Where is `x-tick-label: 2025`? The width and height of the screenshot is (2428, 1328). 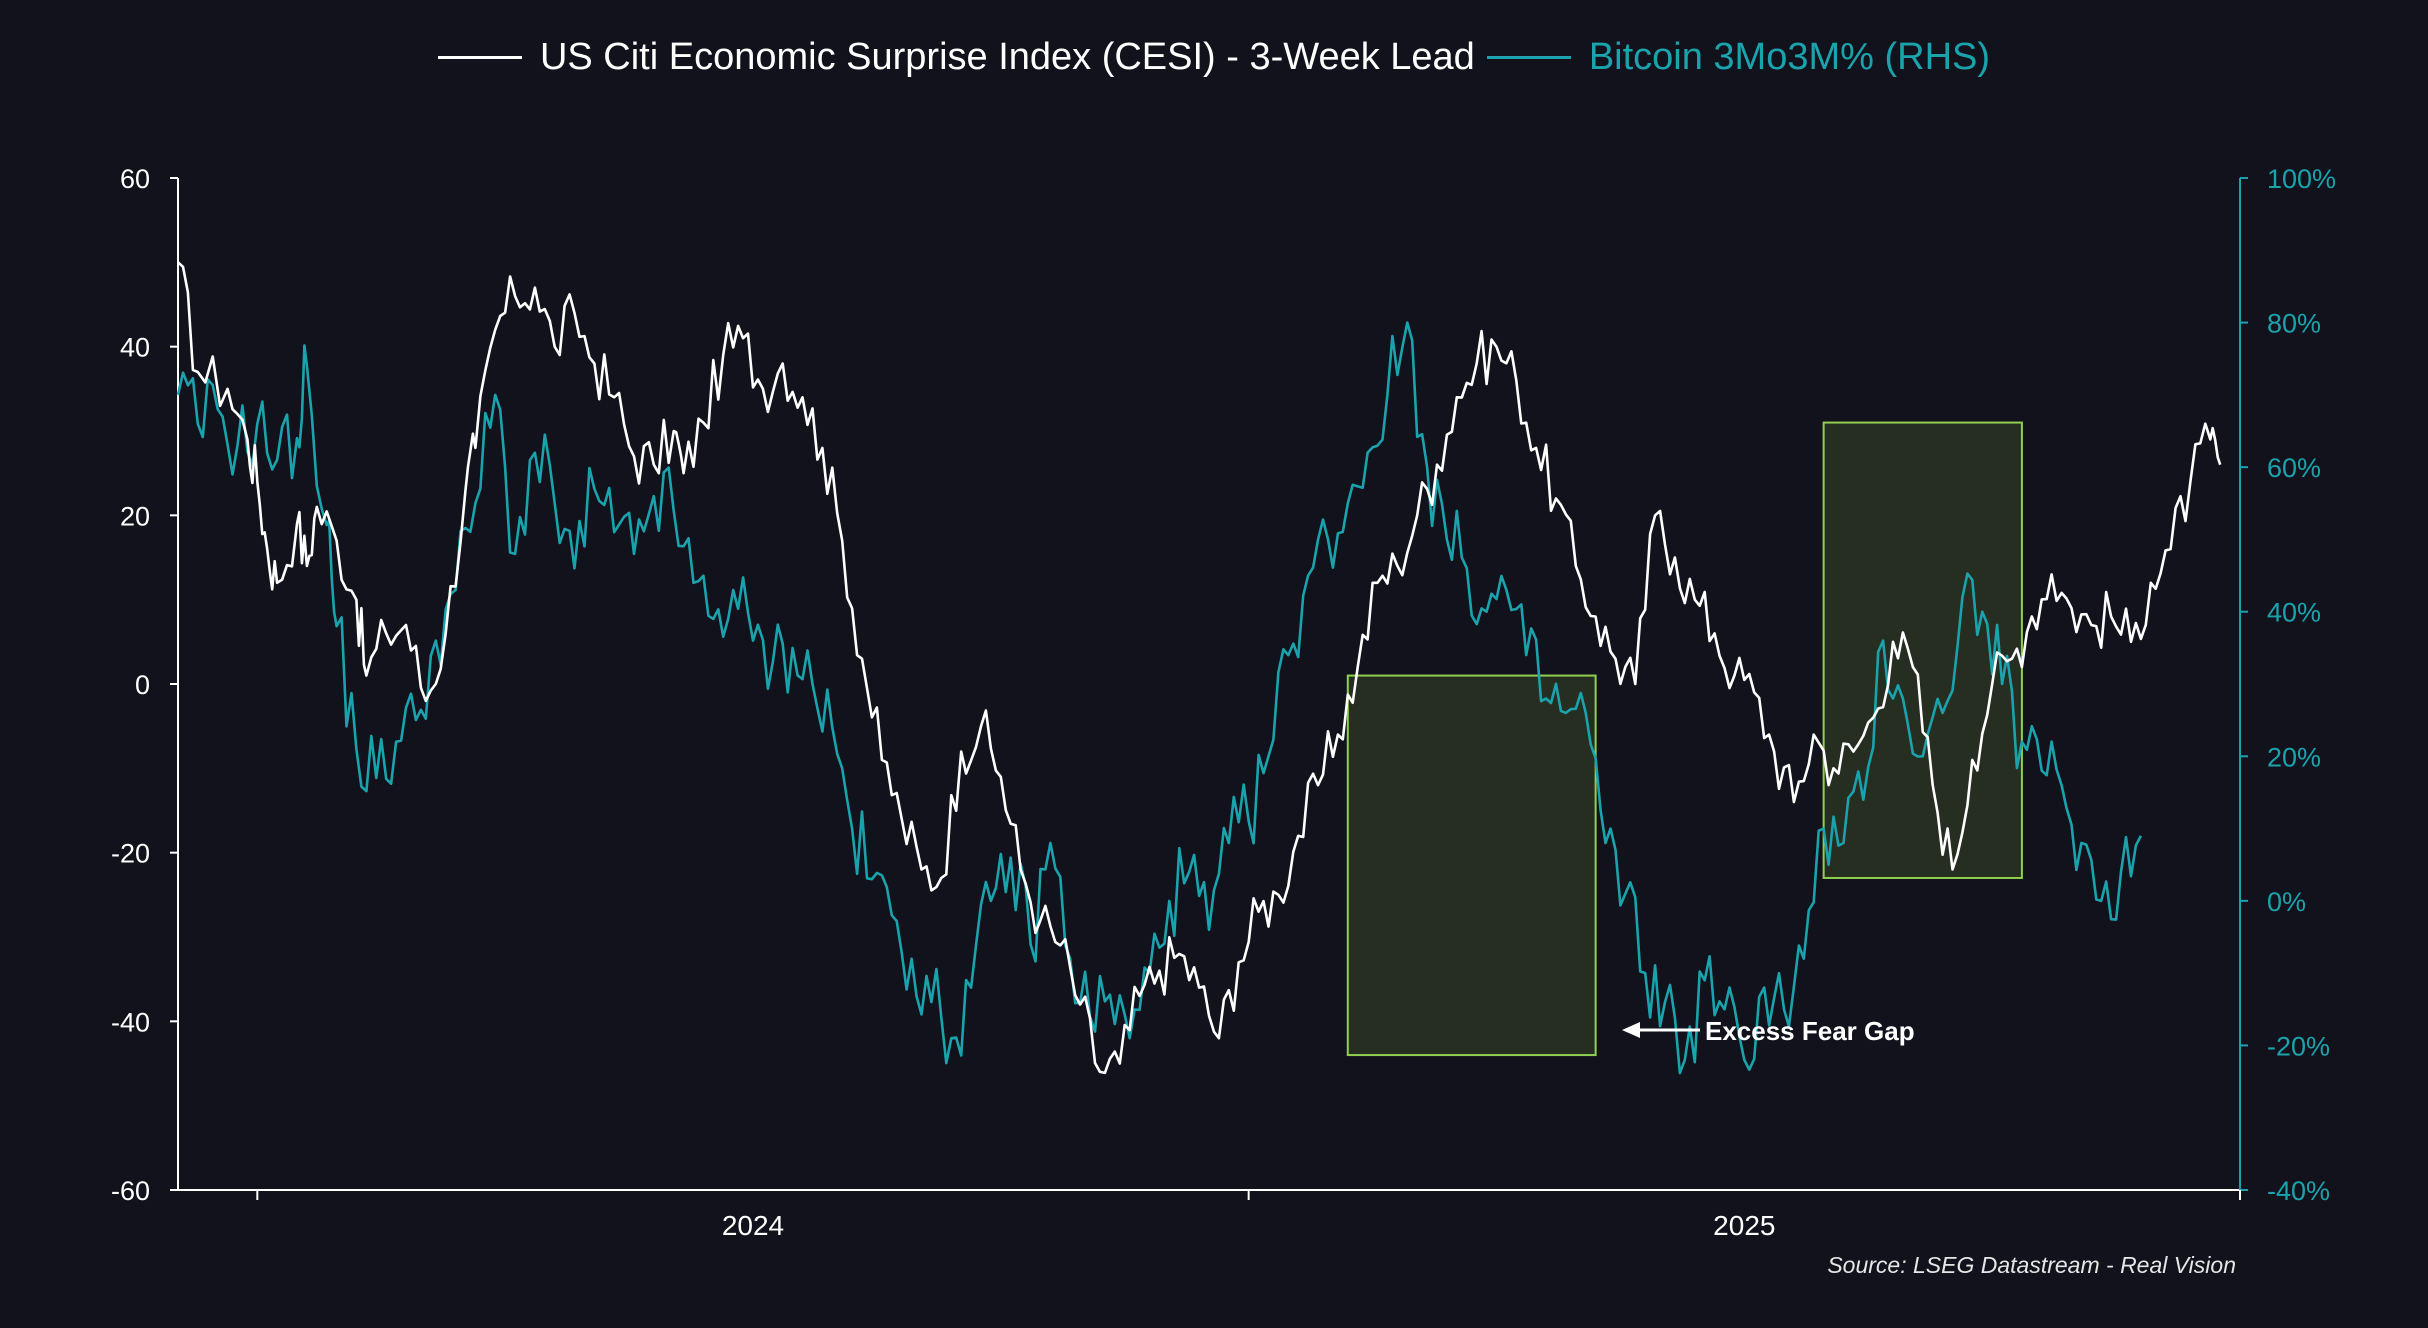
x-tick-label: 2025 is located at coordinates (1744, 1225).